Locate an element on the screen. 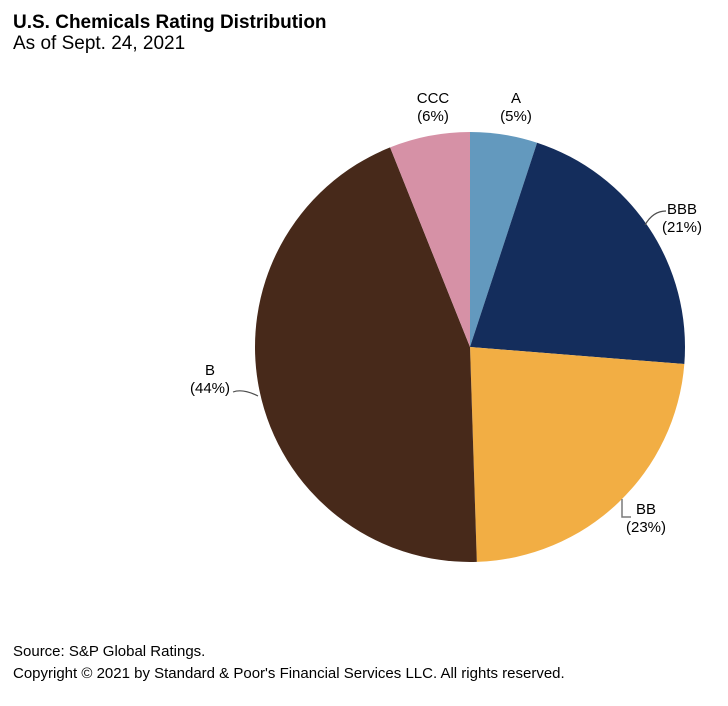  pie-label-b-pct: (44%) is located at coordinates (210, 388).